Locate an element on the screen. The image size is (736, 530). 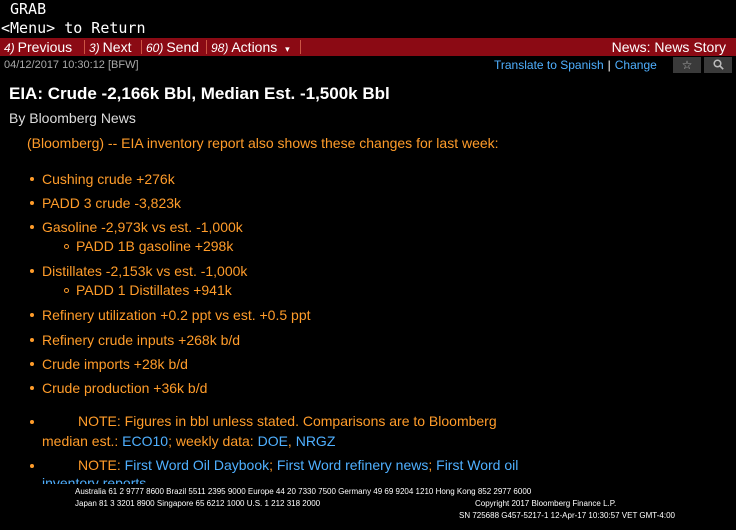
previous-label: Previous is located at coordinates (45, 47).